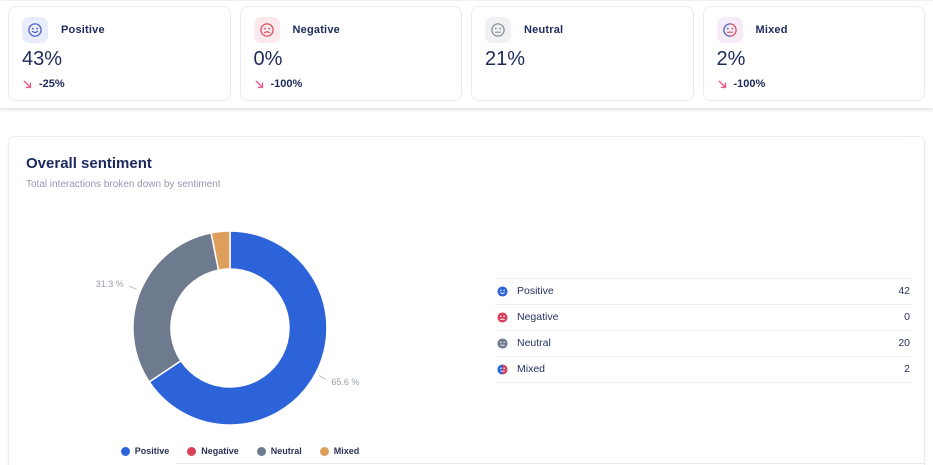 Image resolution: width=933 pixels, height=465 pixels. I want to click on donut-slice-mixed, so click(220, 250).